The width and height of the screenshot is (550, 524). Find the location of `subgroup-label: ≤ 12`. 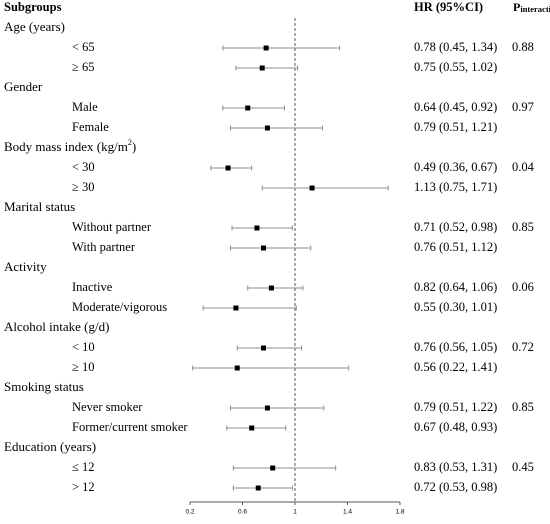

subgroup-label: ≤ 12 is located at coordinates (83, 467).